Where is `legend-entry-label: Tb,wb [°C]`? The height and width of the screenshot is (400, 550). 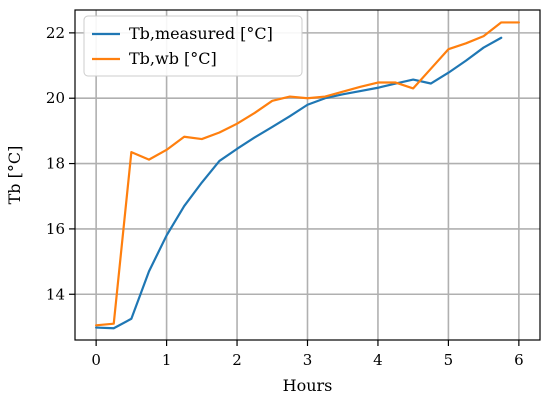 legend-entry-label: Tb,wb [°C] is located at coordinates (173, 58).